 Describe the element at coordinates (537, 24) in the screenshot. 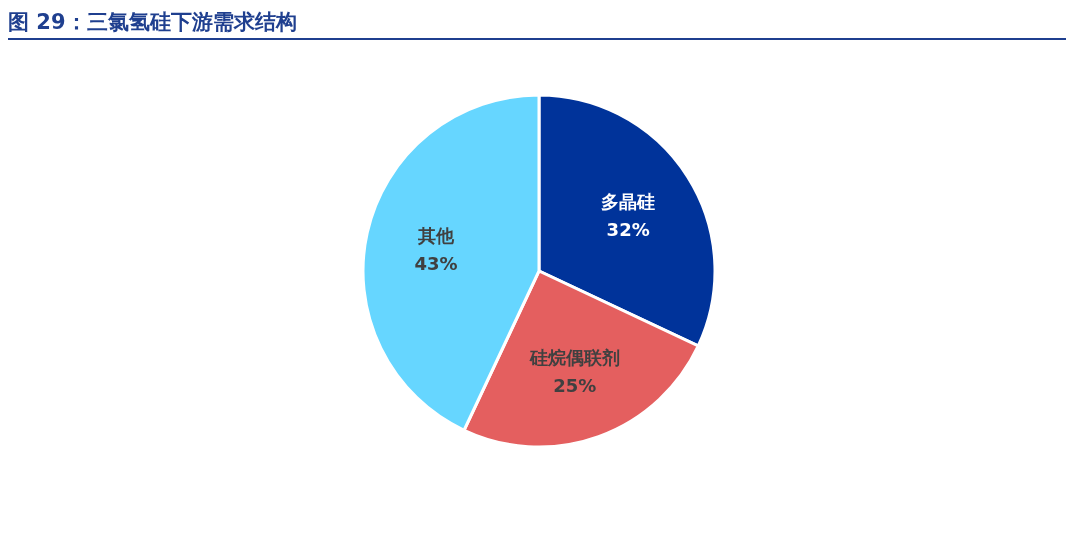

I see `text: 图 29：三氯氢硅下游需求结构` at that location.